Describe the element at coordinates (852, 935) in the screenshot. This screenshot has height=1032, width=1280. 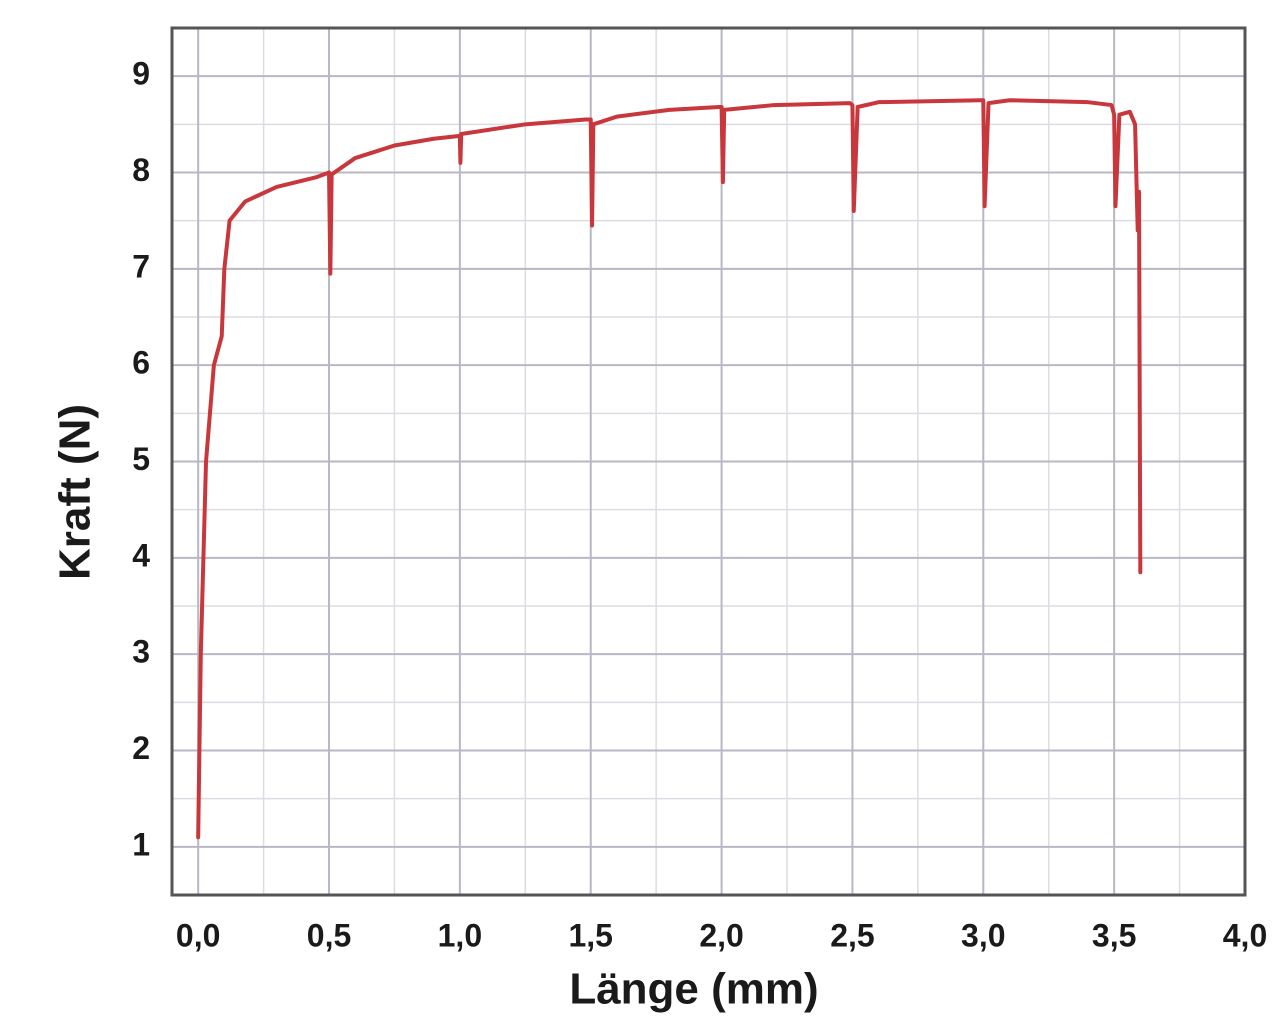
I see `x-tick-label: 2,5` at that location.